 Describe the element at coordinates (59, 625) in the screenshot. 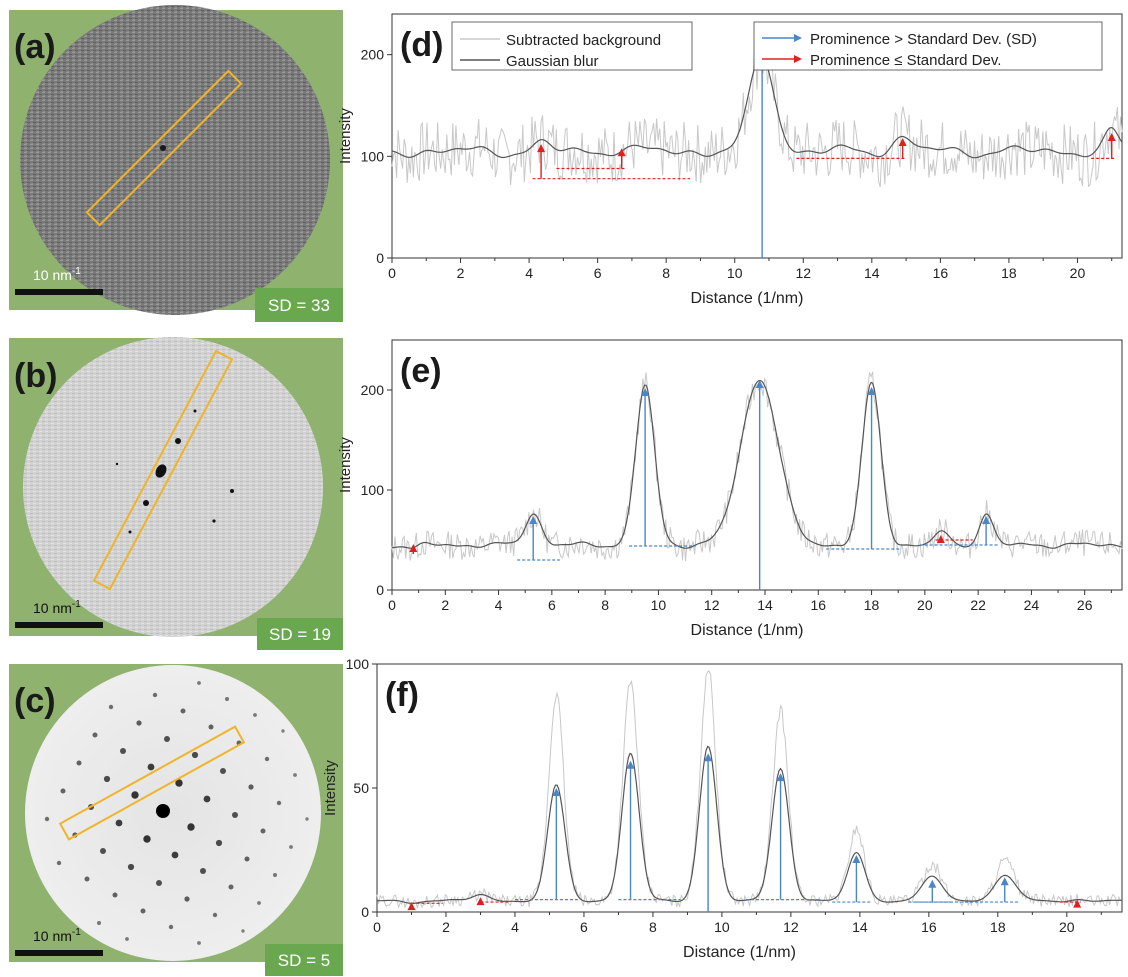

I see `scale-bar-b` at that location.